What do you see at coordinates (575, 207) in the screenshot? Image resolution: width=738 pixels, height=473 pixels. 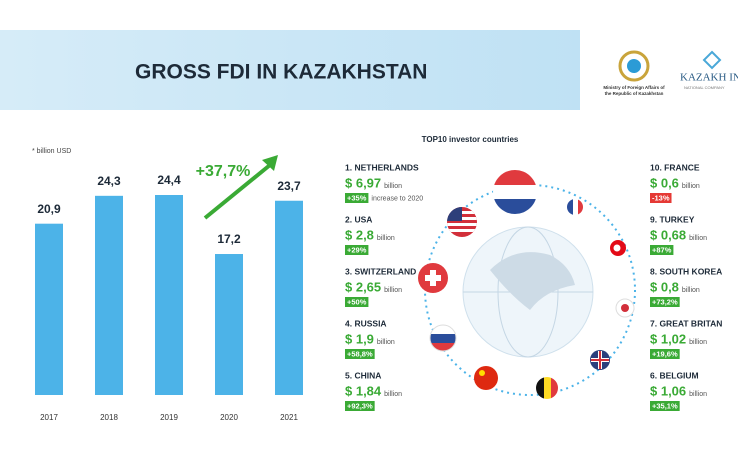 I see `flag-france` at bounding box center [575, 207].